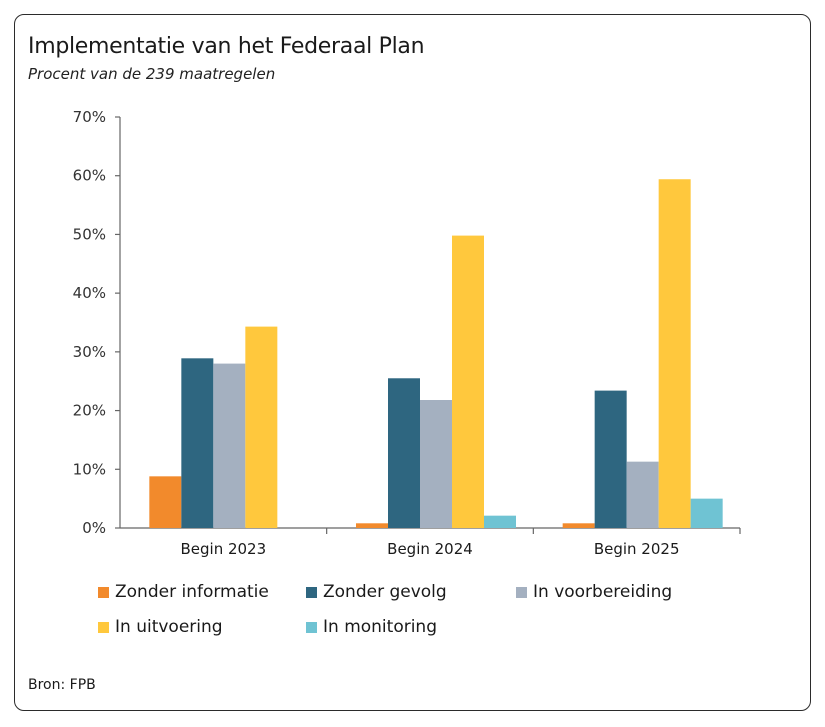 The image size is (825, 727). What do you see at coordinates (89, 469) in the screenshot?
I see `y-tick-label: 10%` at bounding box center [89, 469].